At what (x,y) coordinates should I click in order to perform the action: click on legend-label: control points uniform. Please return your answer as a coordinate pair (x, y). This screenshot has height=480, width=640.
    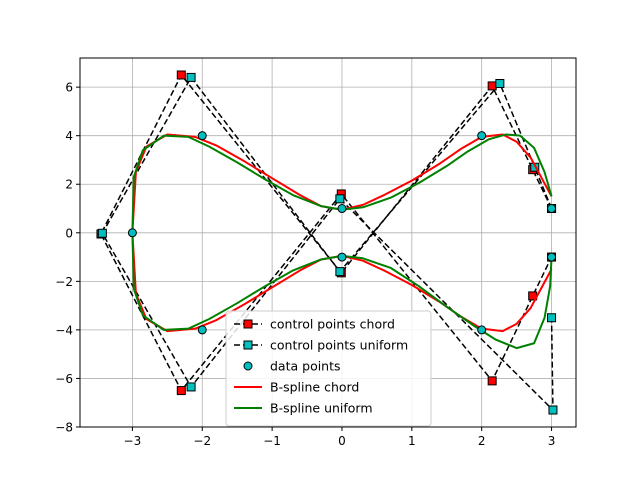
    Looking at the image, I should click on (339, 345).